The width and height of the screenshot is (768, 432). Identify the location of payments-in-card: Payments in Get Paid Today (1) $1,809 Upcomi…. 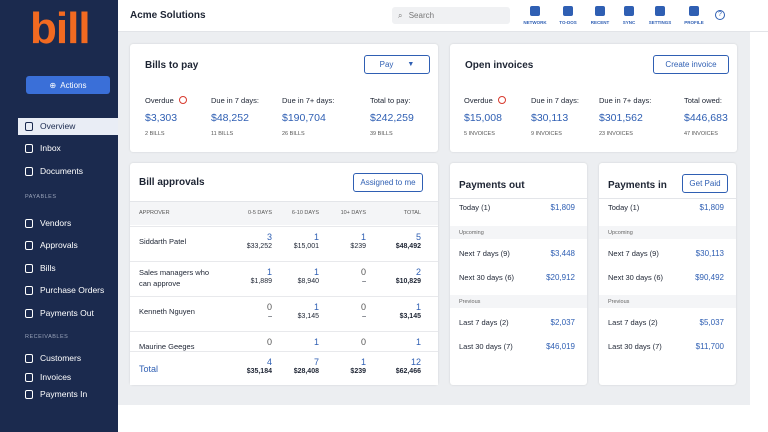
(667, 274).